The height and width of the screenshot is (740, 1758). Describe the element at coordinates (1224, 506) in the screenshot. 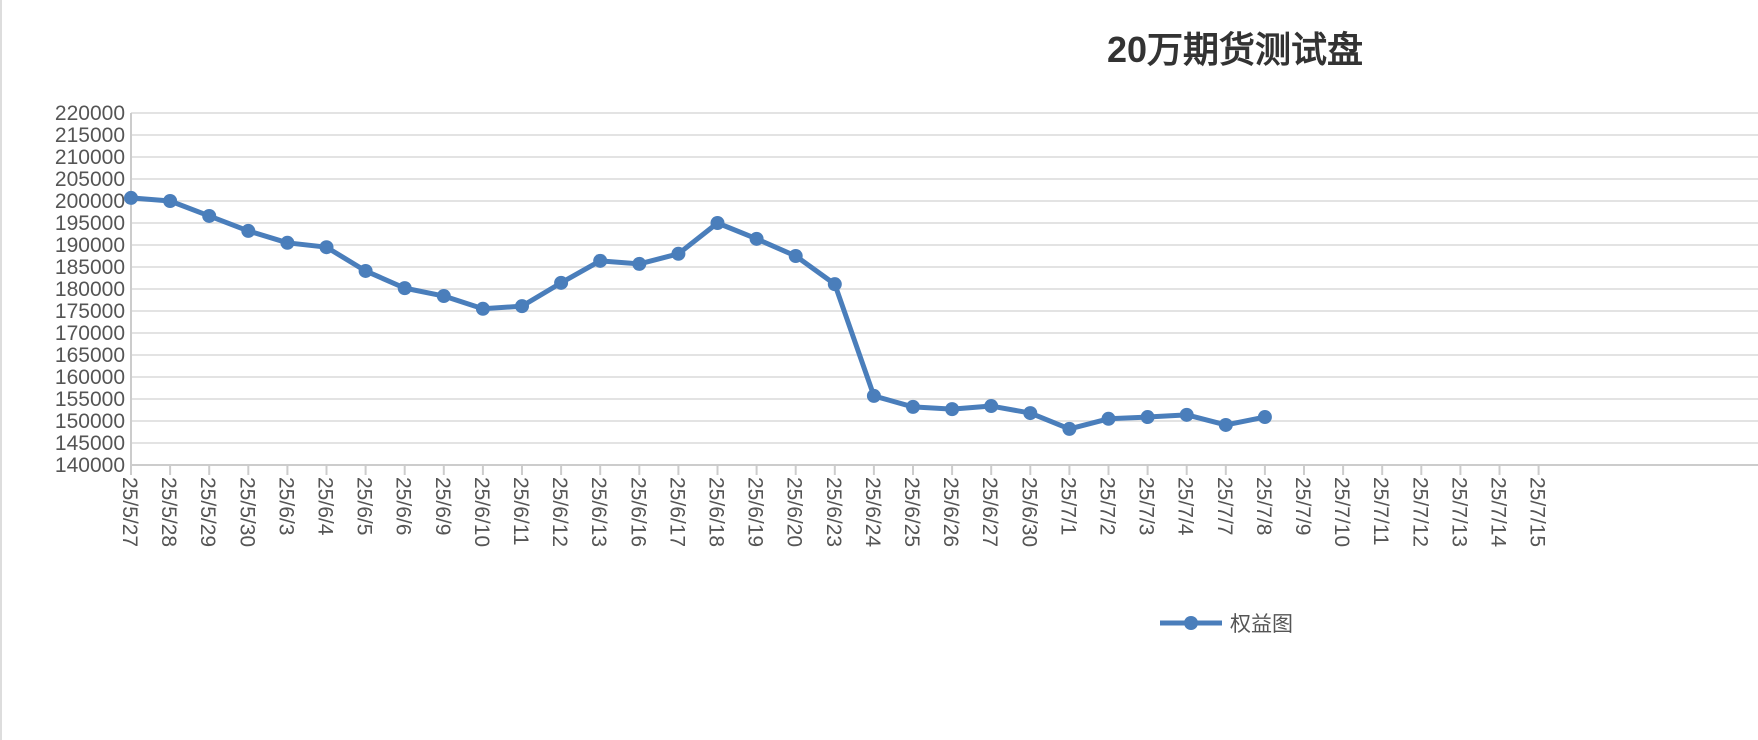

I see `x-tick-label: 25/7/7` at that location.